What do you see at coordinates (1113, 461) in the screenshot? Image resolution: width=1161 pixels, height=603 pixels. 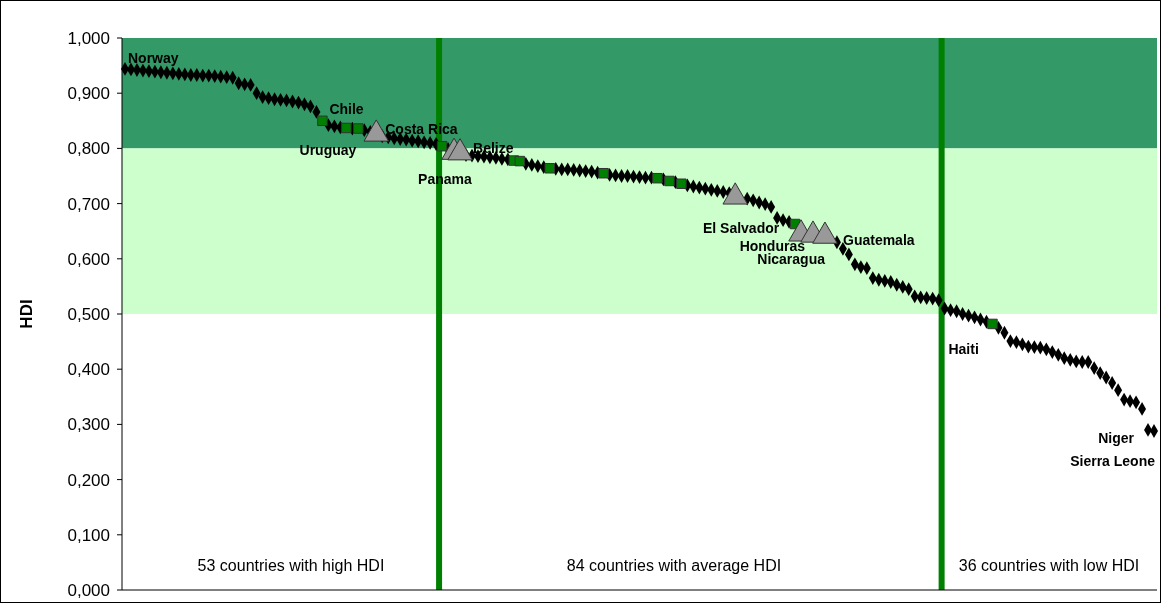 I see `annotation: Sierra Leone` at bounding box center [1113, 461].